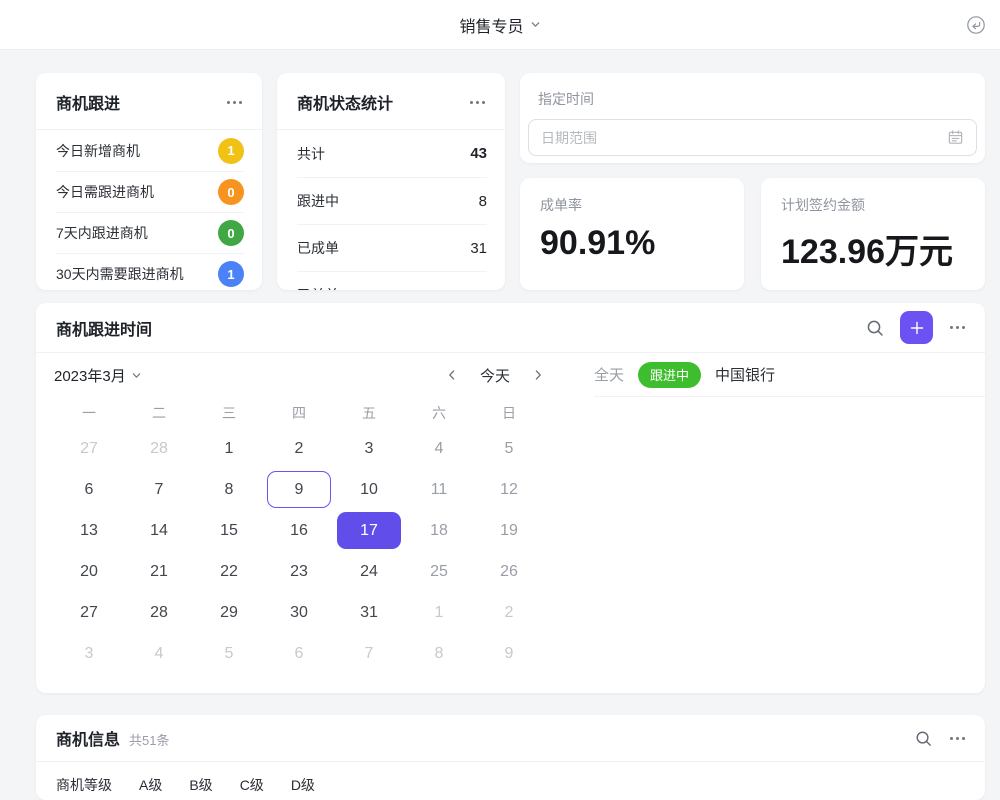 This screenshot has width=1000, height=800. I want to click on planned-amount-card: 计划签约金额 123.96万元, so click(873, 234).